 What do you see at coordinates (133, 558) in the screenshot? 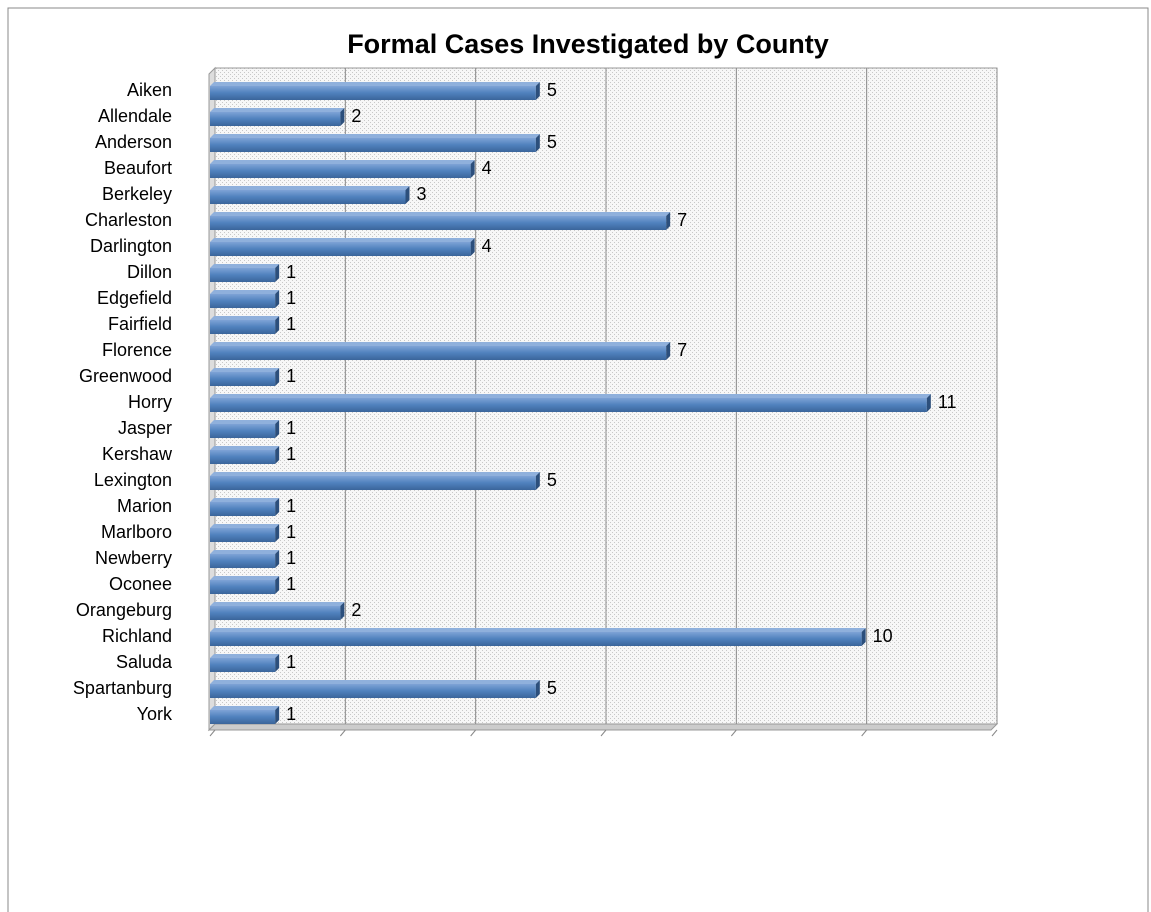
I see `y-tick-label: Newberry` at bounding box center [133, 558].